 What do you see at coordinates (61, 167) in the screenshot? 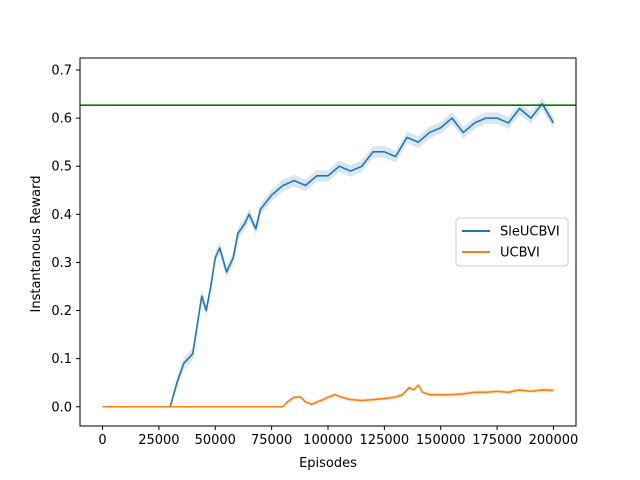
I see `y-tick-label: 0.5` at bounding box center [61, 167].